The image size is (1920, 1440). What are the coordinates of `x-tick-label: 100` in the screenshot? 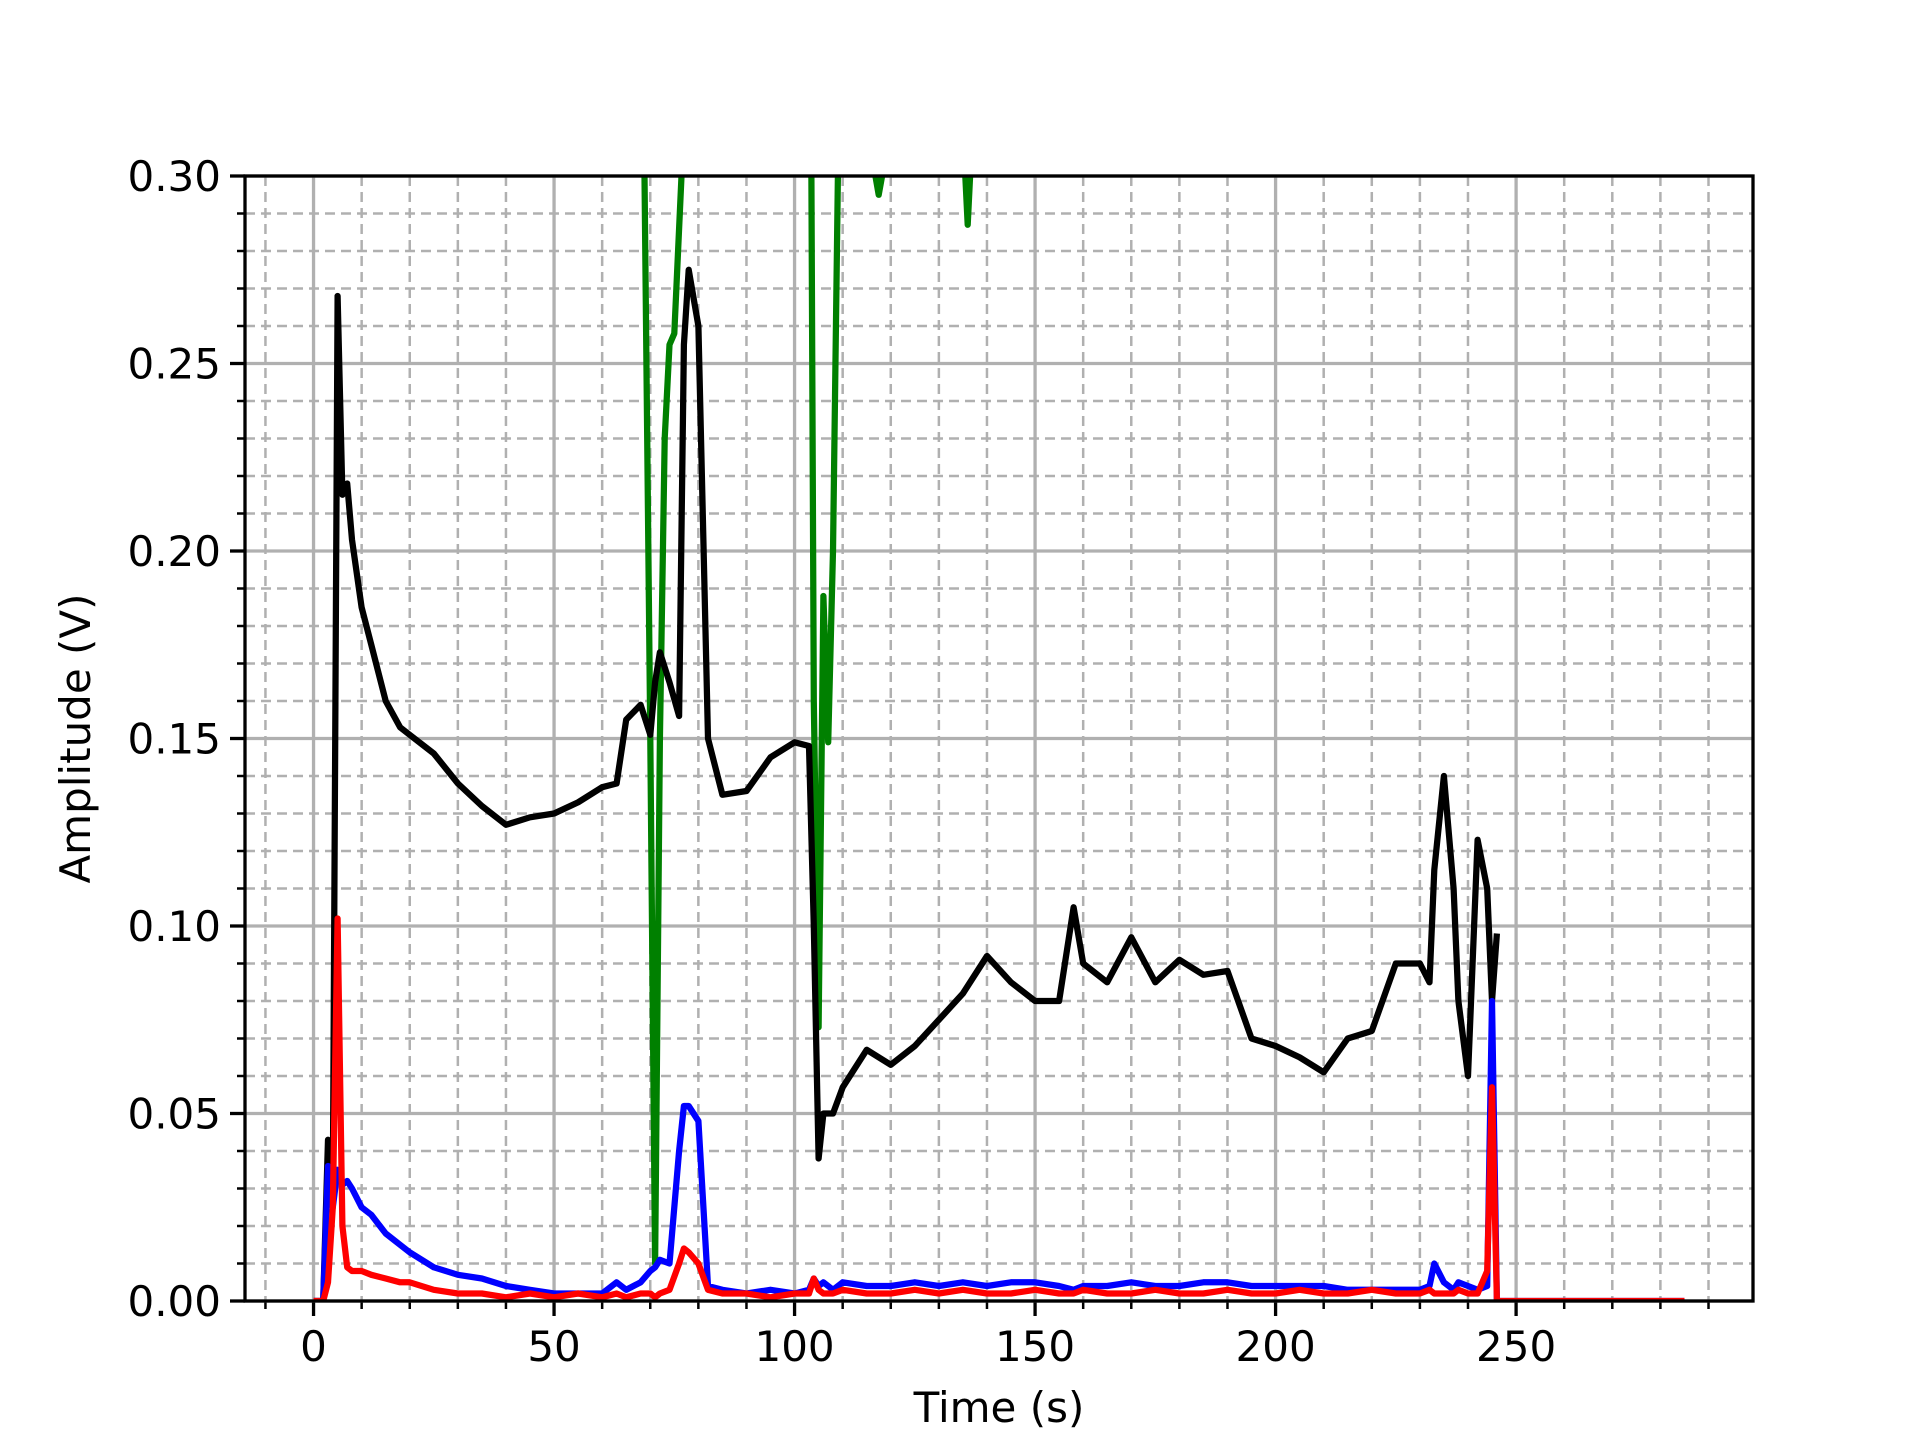 It's located at (794, 1346).